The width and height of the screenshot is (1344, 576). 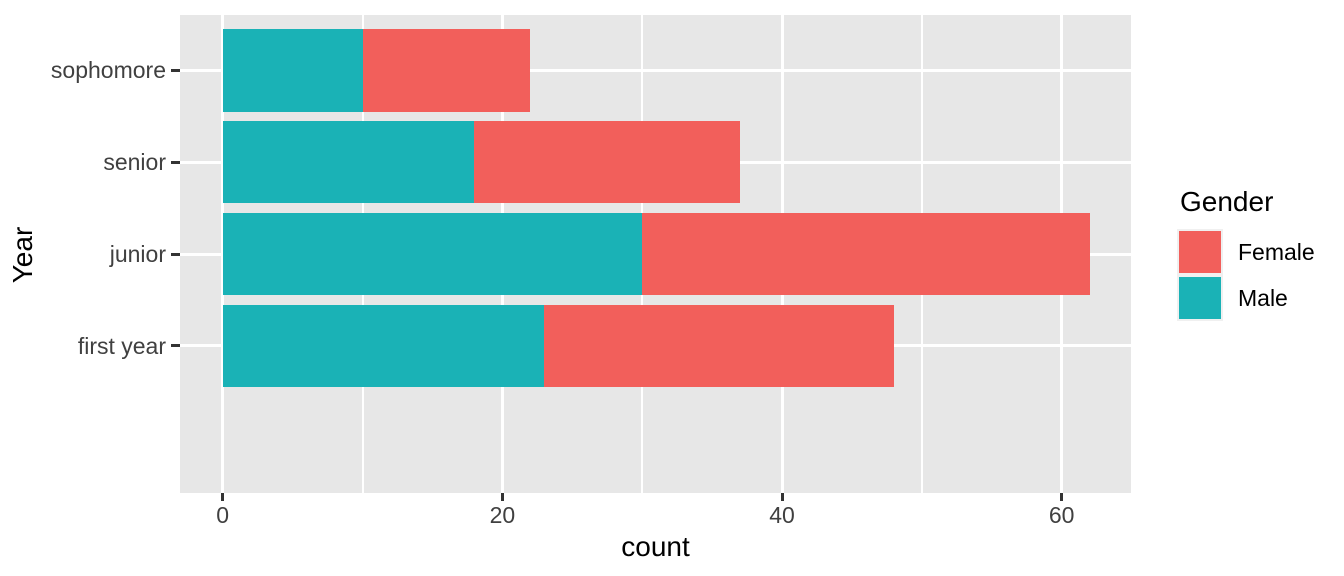 I want to click on legend-title: Gender, so click(x=1227, y=201).